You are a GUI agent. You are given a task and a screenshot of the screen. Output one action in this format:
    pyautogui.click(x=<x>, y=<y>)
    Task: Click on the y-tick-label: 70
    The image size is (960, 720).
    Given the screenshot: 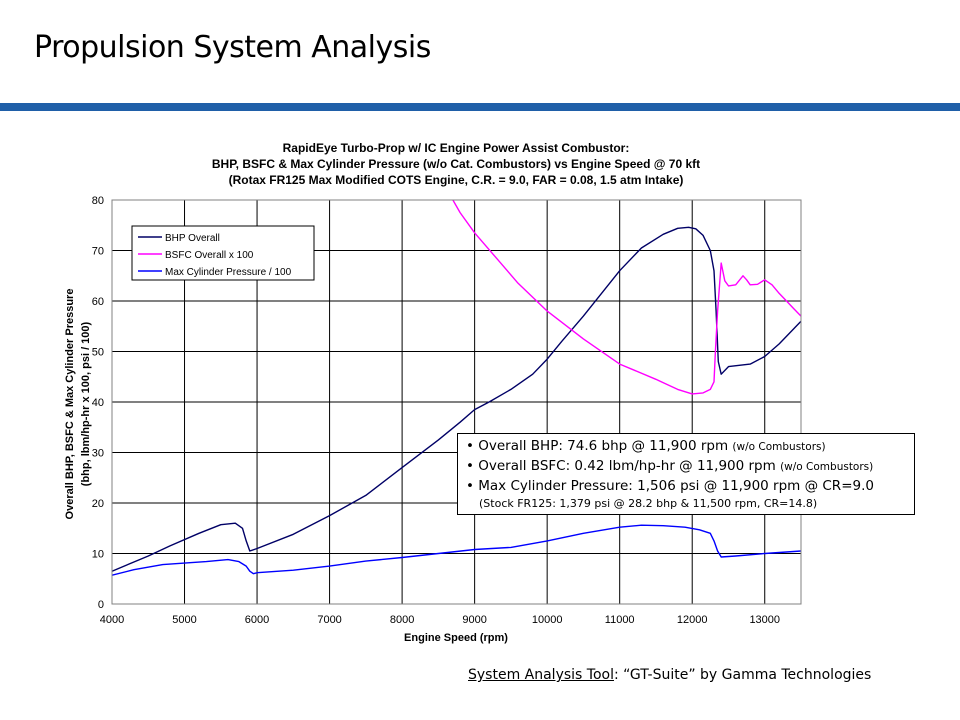 What is the action you would take?
    pyautogui.click(x=98, y=252)
    